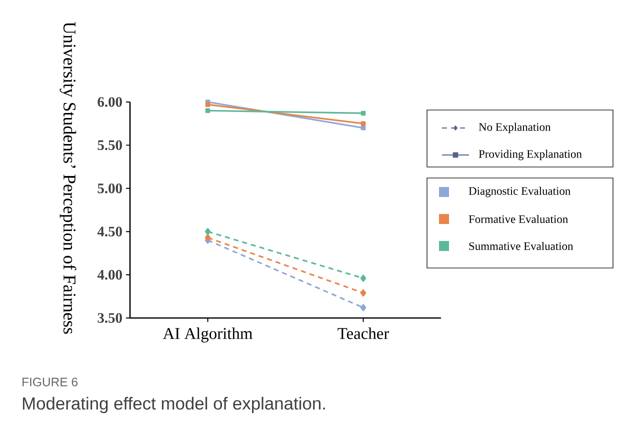 The height and width of the screenshot is (439, 642). I want to click on x-tick-label: Teacher, so click(364, 334).